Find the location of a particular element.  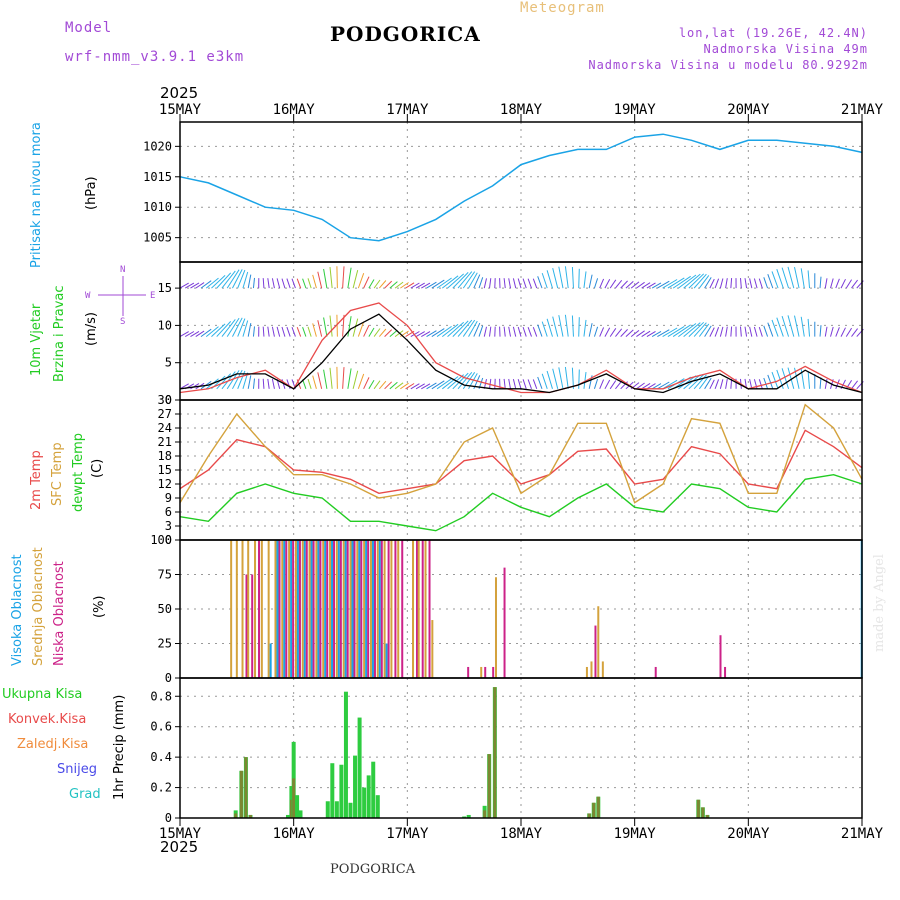

x-tick-label: 19MAY is located at coordinates (635, 110).